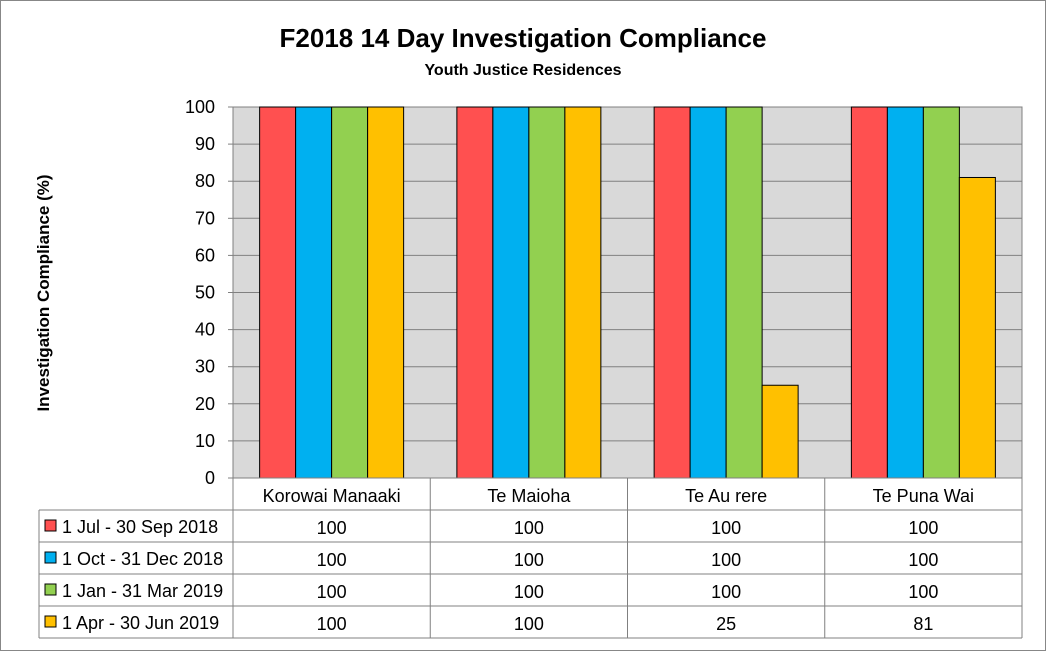 This screenshot has width=1046, height=651. Describe the element at coordinates (210, 478) in the screenshot. I see `y-tick-label: 0` at that location.